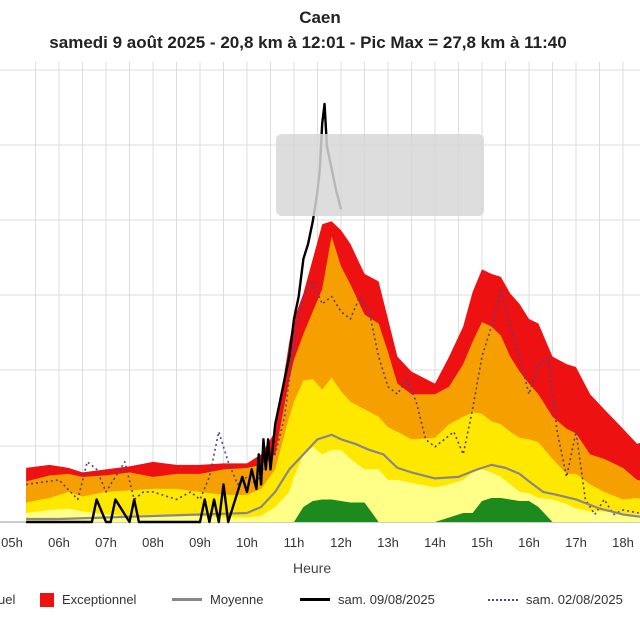  Describe the element at coordinates (47, 599) in the screenshot. I see `exceptionnel-swatch` at that location.